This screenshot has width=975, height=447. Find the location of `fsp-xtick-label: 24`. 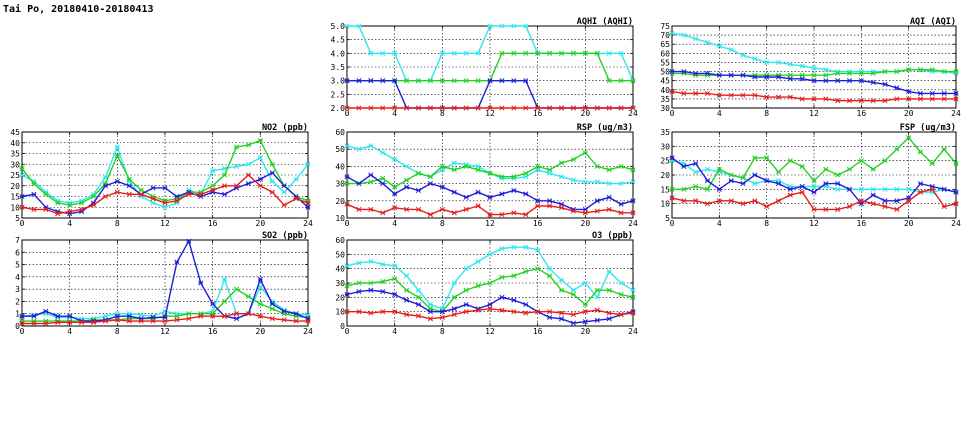

fsp-xtick-label: 24 is located at coordinates (956, 223).